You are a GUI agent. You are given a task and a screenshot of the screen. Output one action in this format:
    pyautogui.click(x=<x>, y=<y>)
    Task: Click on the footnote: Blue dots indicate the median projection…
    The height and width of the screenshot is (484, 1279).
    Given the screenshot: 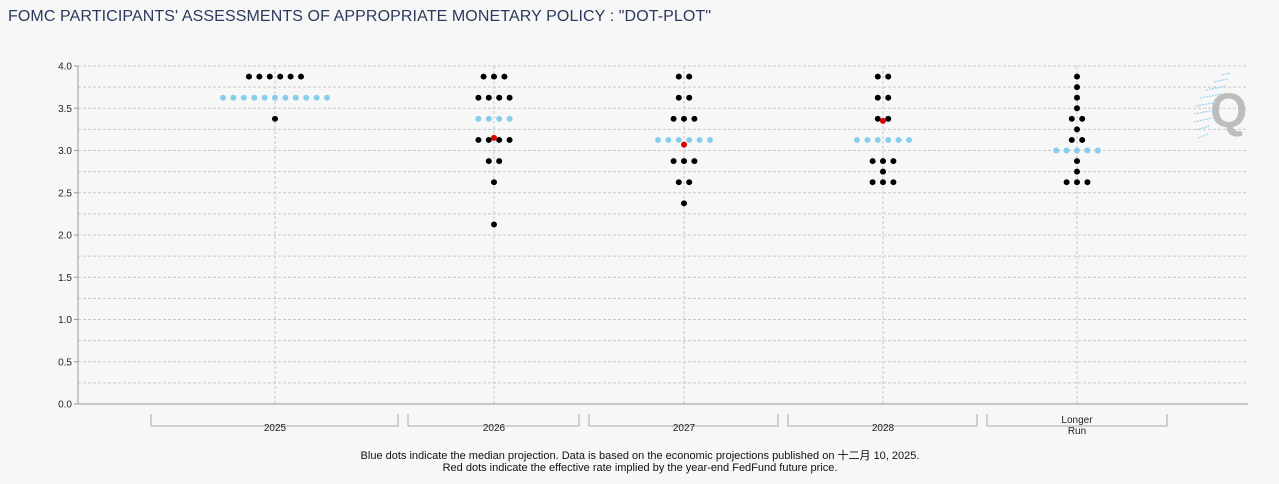 What is the action you would take?
    pyautogui.click(x=640, y=462)
    